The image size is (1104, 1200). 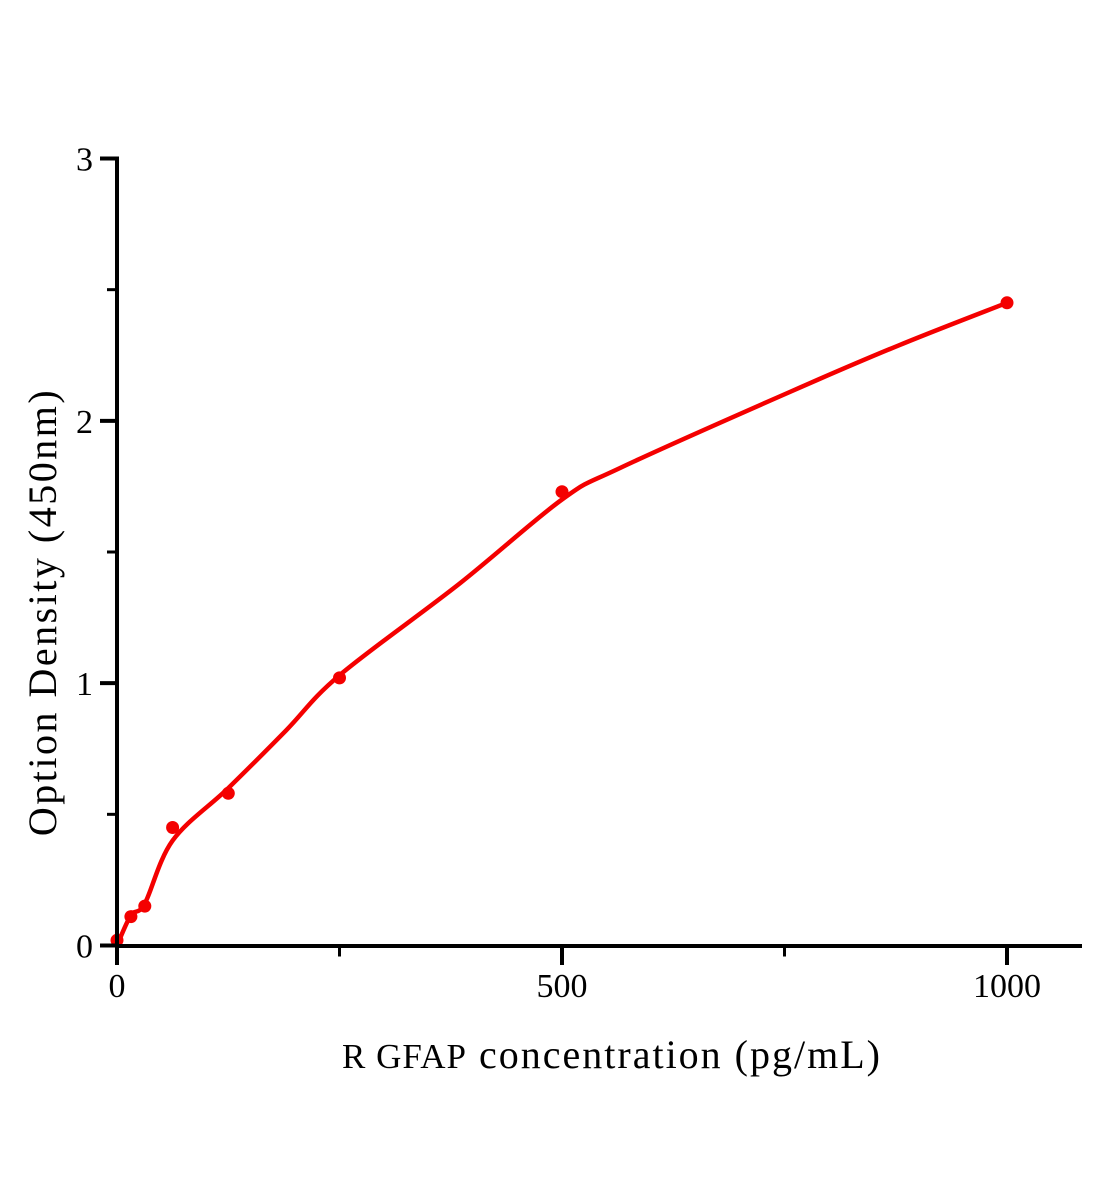 I want to click on y-axis-ticks, so click(x=108, y=552).